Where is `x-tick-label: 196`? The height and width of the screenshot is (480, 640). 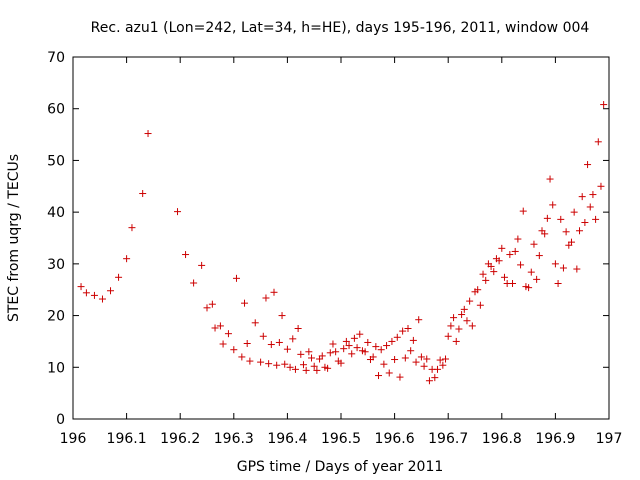 x-tick-label: 196 is located at coordinates (73, 439).